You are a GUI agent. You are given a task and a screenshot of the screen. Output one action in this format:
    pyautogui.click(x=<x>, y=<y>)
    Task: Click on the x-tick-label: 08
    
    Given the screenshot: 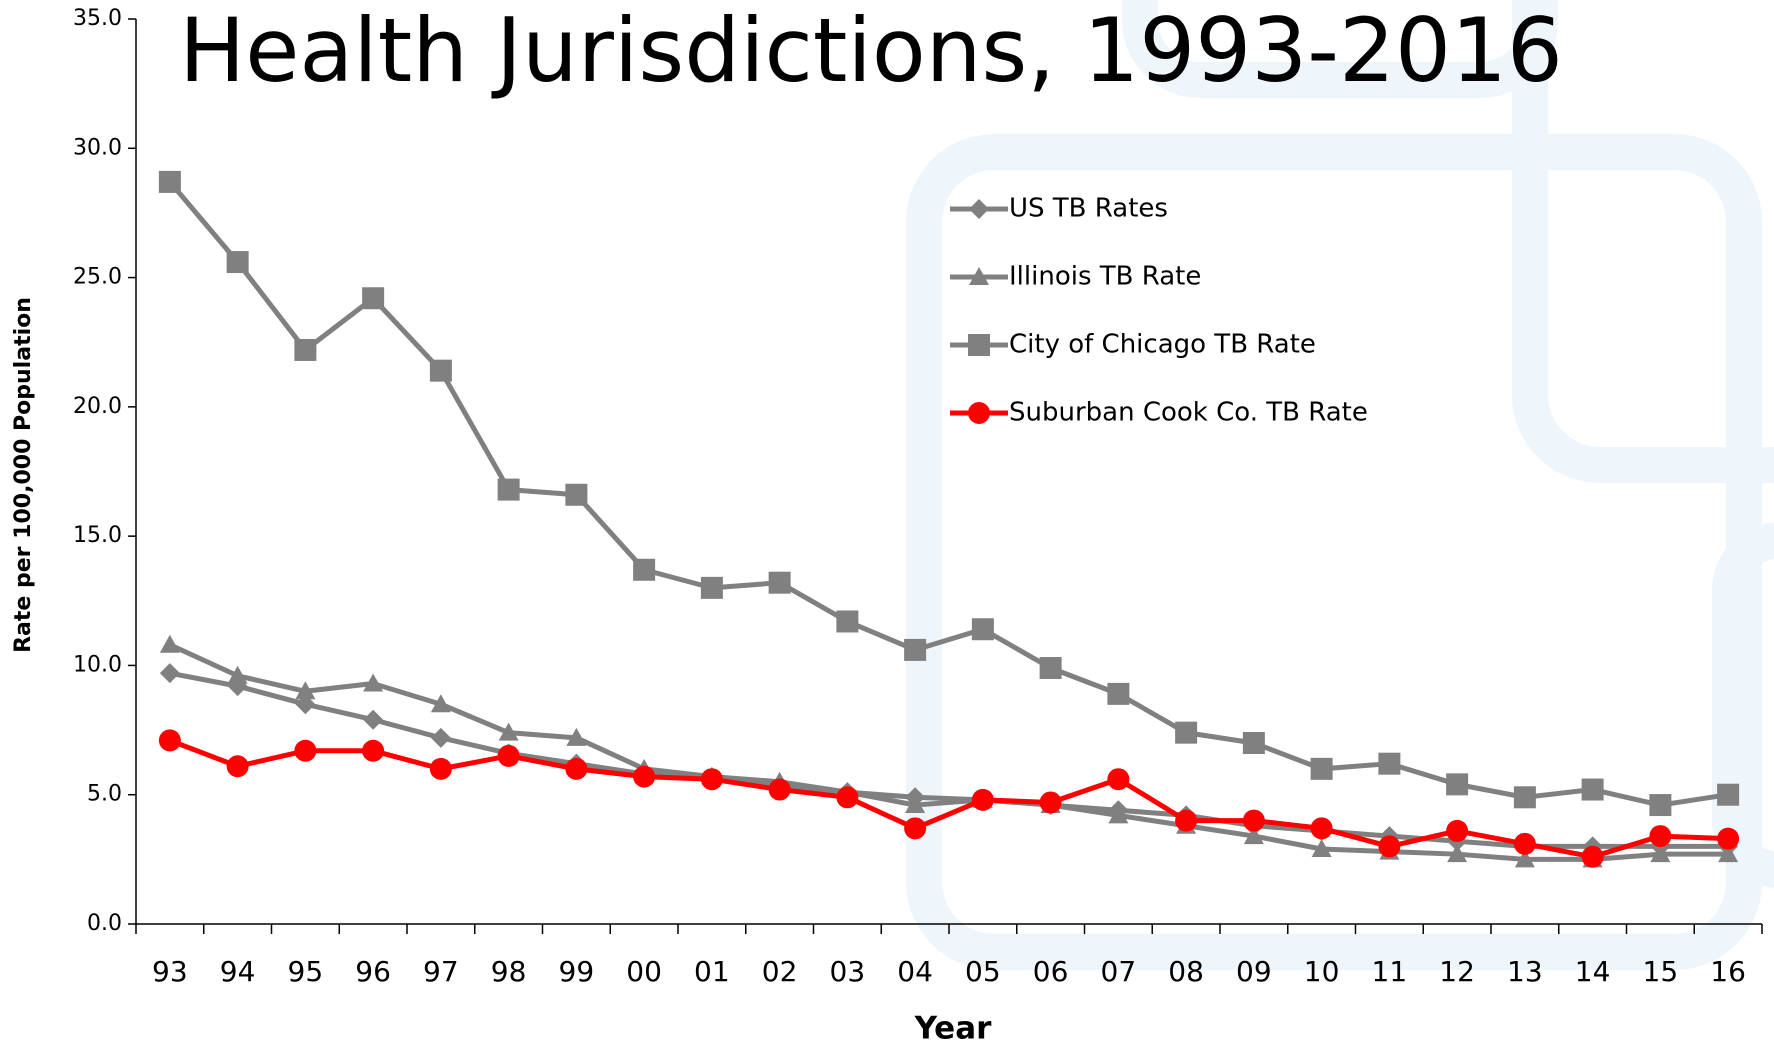 What is the action you would take?
    pyautogui.click(x=1186, y=971)
    